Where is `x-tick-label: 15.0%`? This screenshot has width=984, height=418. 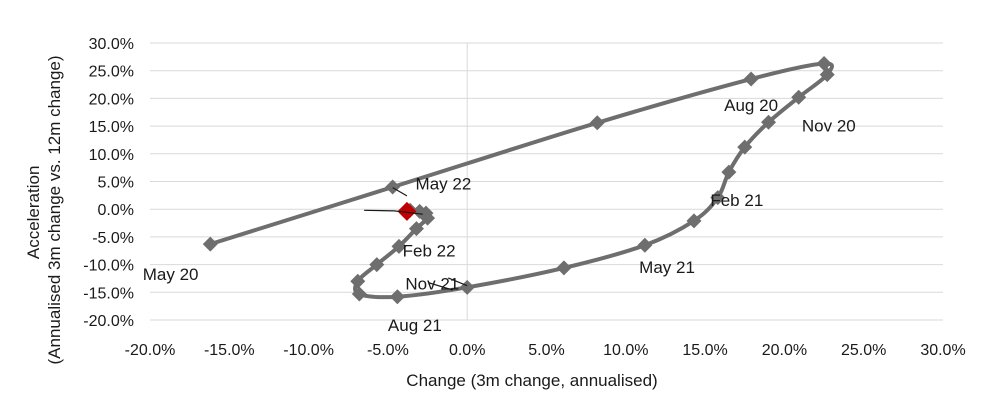 x-tick-label: 15.0% is located at coordinates (704, 350).